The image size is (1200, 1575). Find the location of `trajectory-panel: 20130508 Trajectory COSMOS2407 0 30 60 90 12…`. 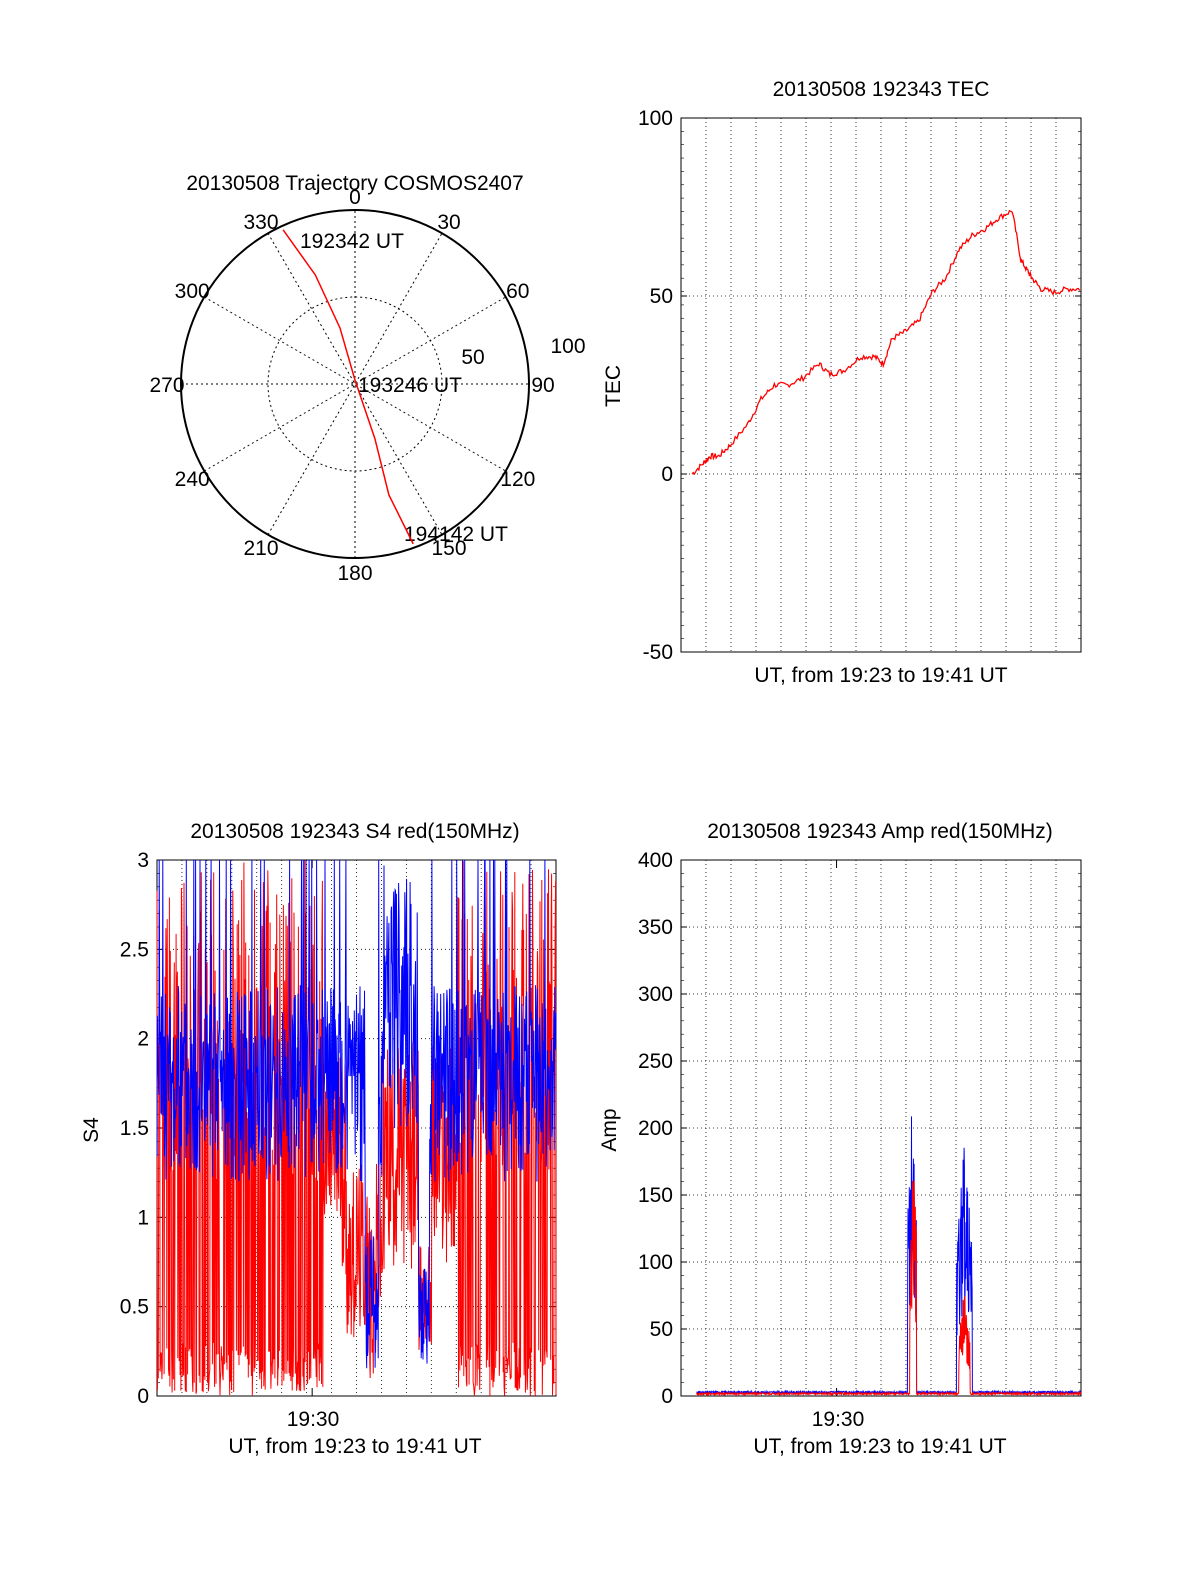

trajectory-panel: 20130508 Trajectory COSMOS2407 0 30 60 90 12… is located at coordinates (367, 378).